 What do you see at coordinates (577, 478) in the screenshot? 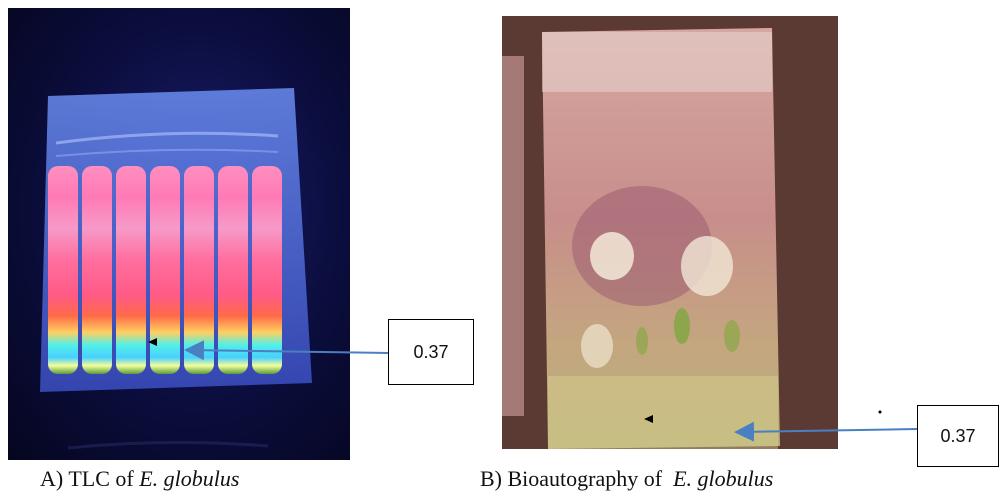
I see `caption-b-prefix: B) Bioautography of` at bounding box center [577, 478].